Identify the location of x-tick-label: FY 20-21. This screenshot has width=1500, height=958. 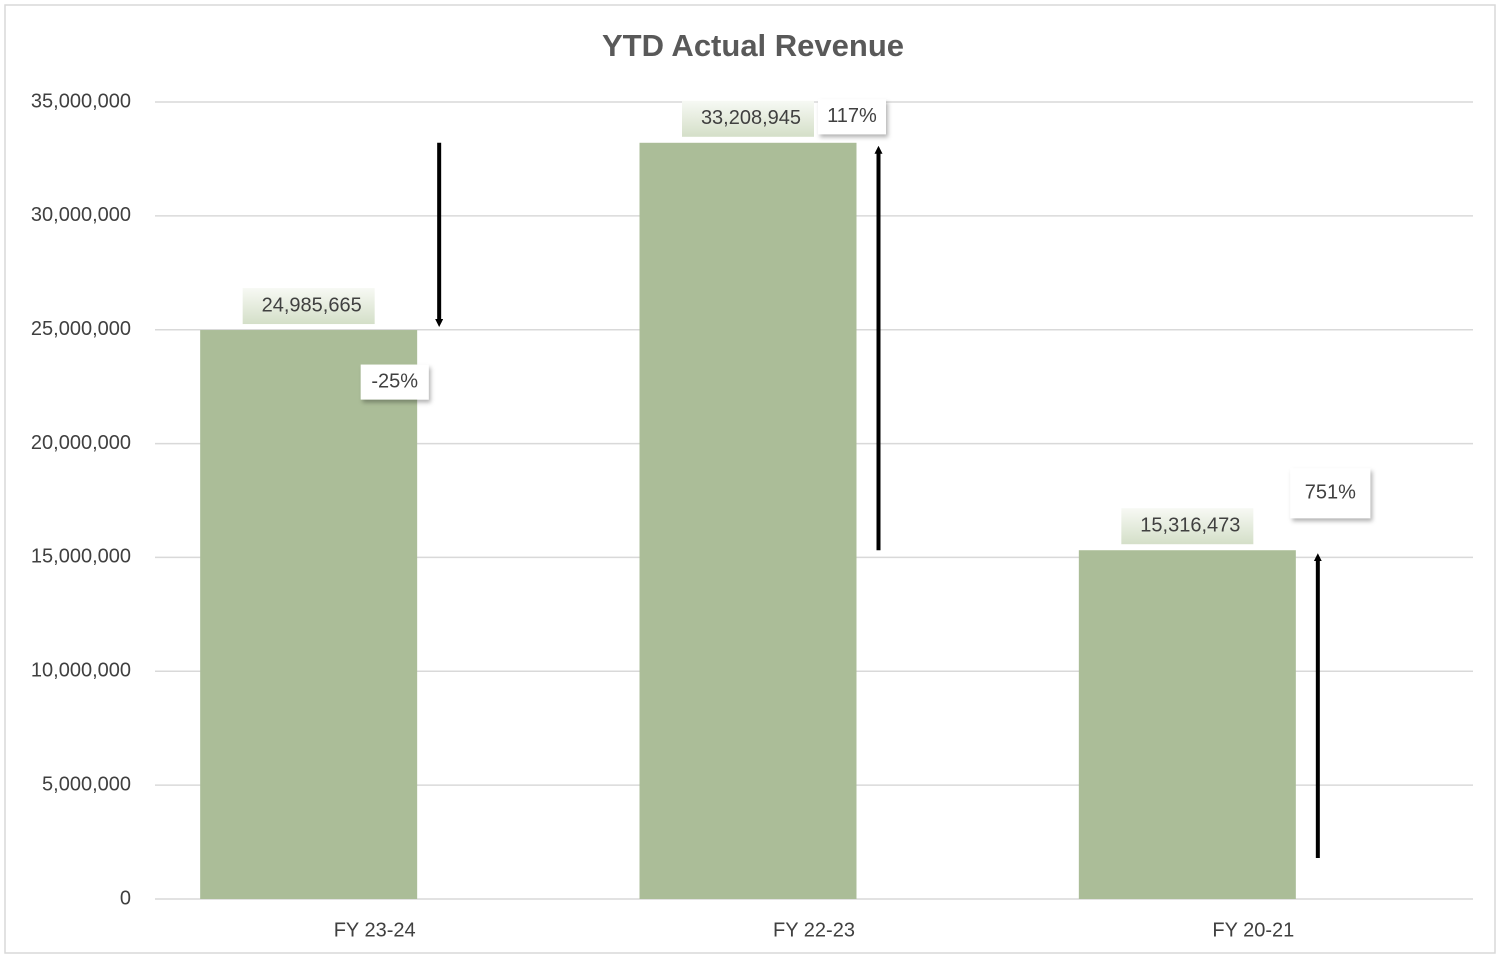
(1253, 930).